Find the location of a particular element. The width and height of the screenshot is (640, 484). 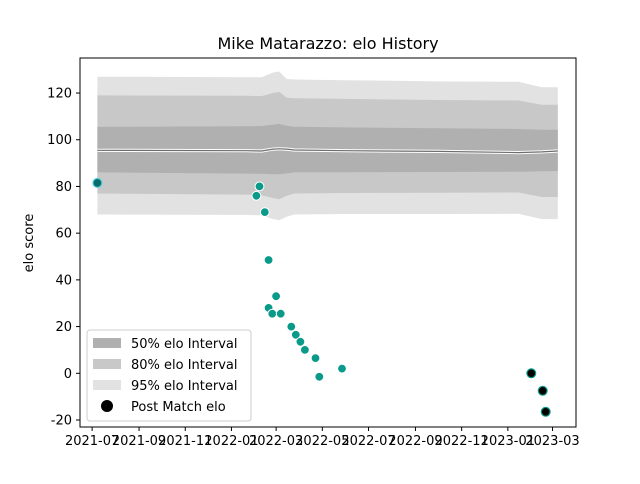

y-tick-label: 100 is located at coordinates (59, 140).